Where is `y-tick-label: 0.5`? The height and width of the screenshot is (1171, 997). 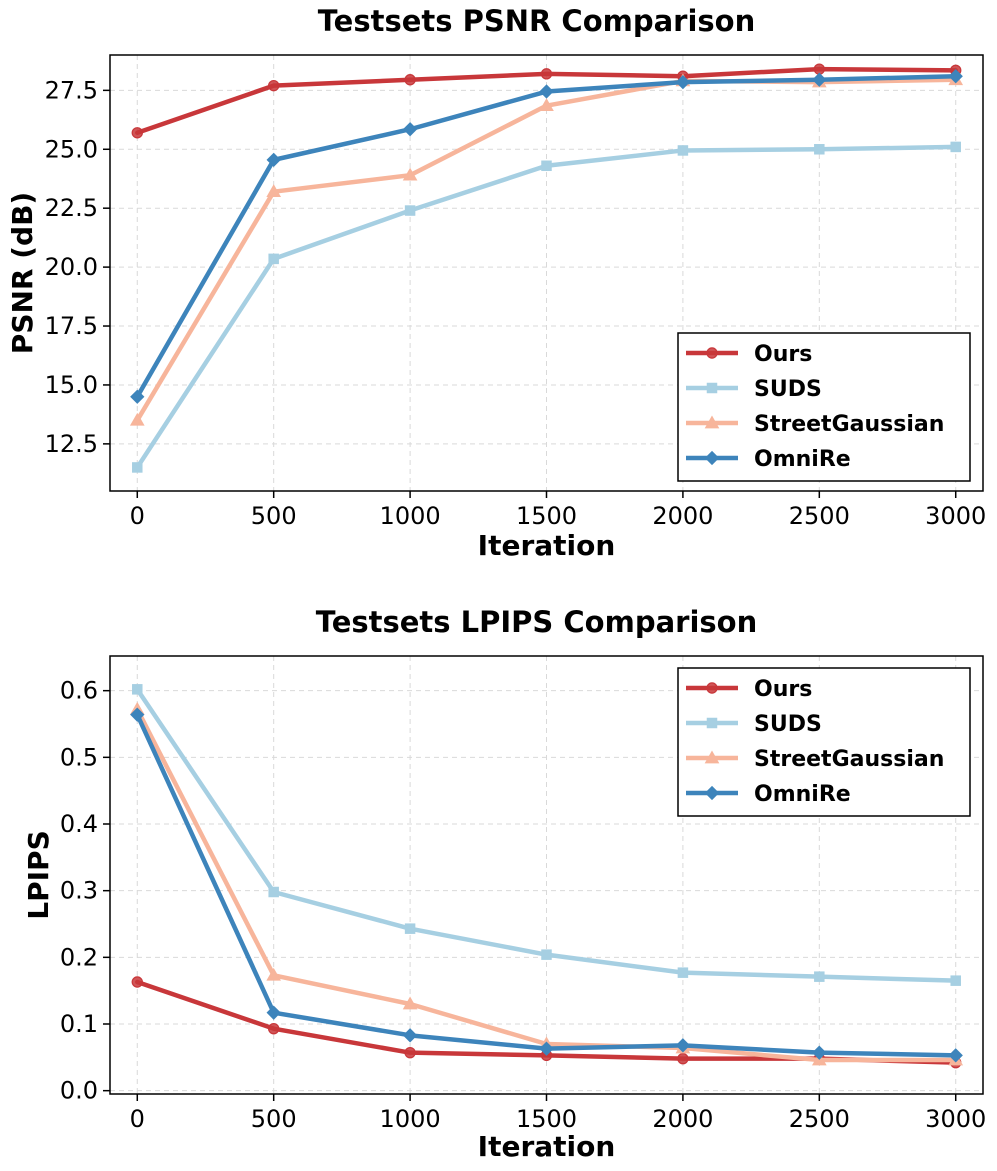 y-tick-label: 0.5 is located at coordinates (79, 757).